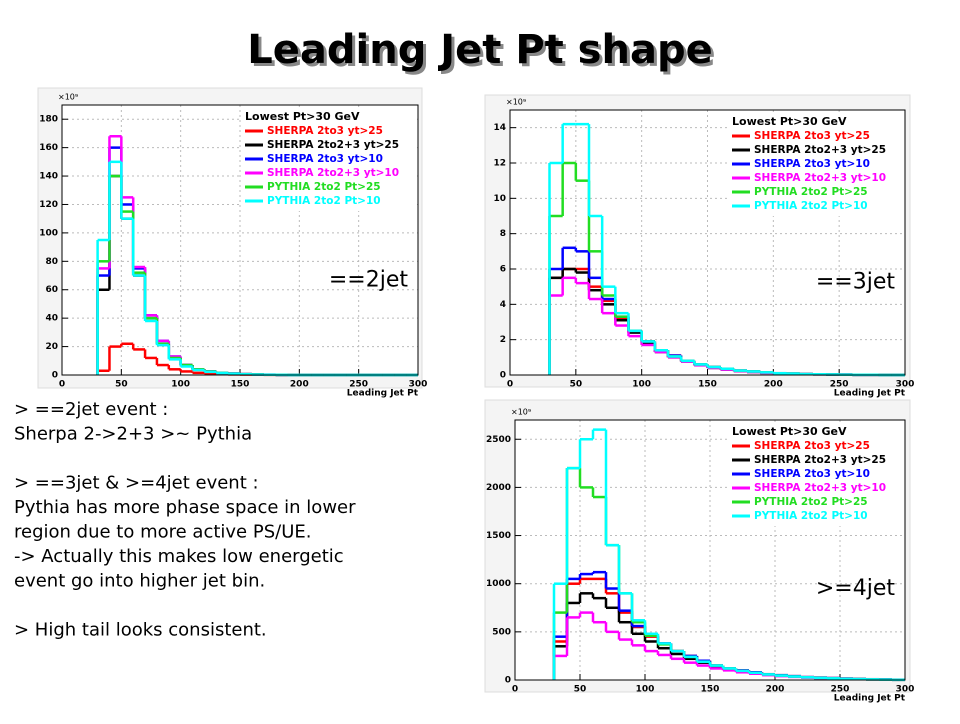  Describe the element at coordinates (48, 148) in the screenshot. I see `y-tick-label: 160` at that location.